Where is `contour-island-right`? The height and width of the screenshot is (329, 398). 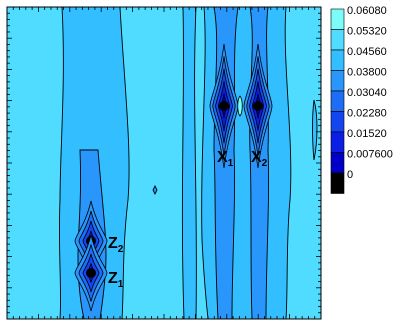 contour-island-right is located at coordinates (315, 130).